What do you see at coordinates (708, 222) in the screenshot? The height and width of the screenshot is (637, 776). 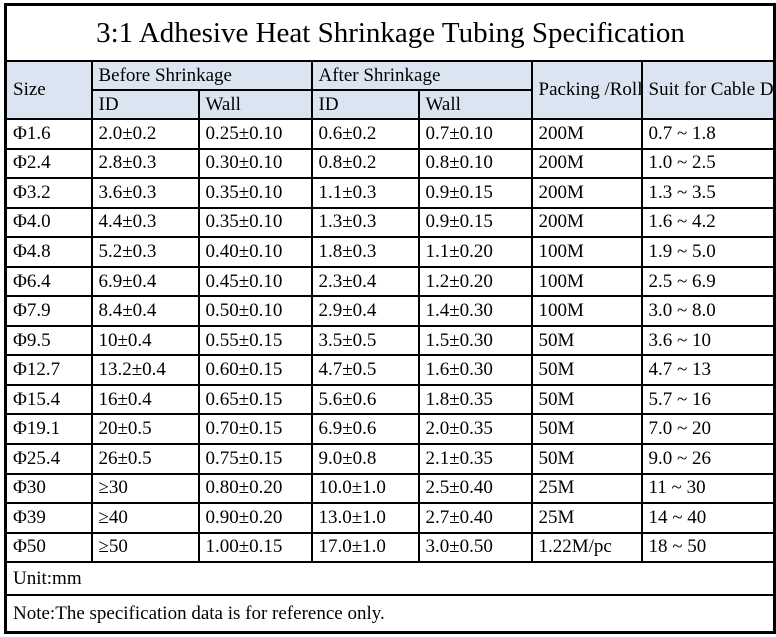 I see `cell-cable-range: 1.6 ~ 4.2` at bounding box center [708, 222].